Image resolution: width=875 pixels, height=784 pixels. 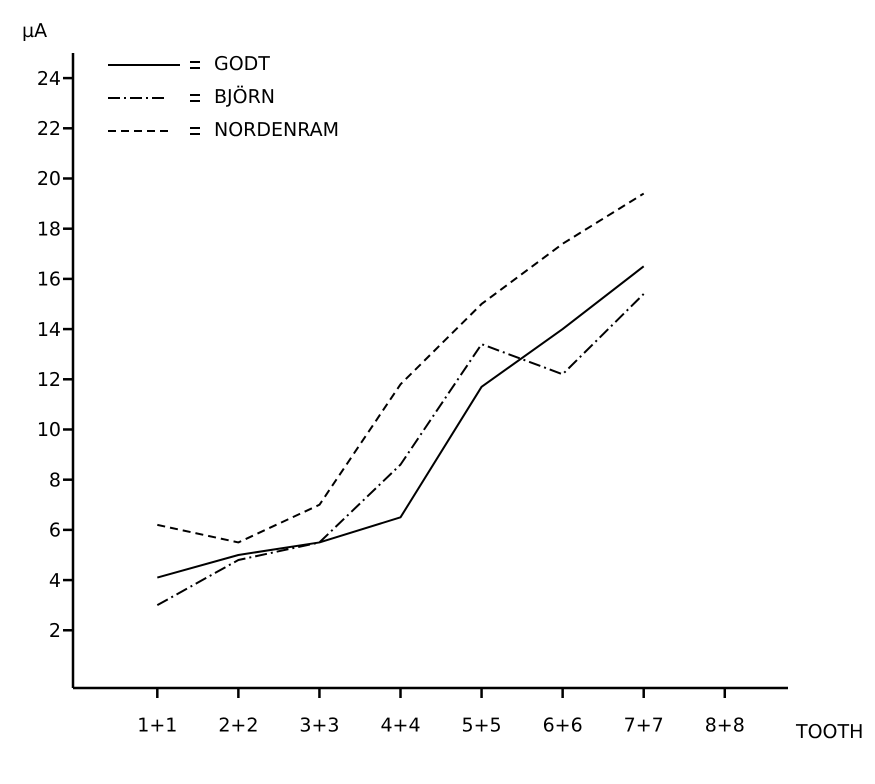 What do you see at coordinates (48, 430) in the screenshot?
I see `y-tick-label: 10` at bounding box center [48, 430].